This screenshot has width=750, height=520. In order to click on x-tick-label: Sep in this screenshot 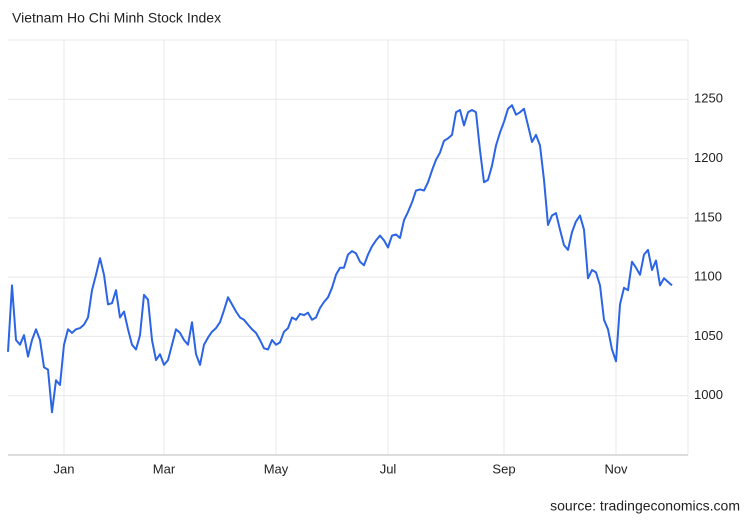, I will do `click(503, 468)`.